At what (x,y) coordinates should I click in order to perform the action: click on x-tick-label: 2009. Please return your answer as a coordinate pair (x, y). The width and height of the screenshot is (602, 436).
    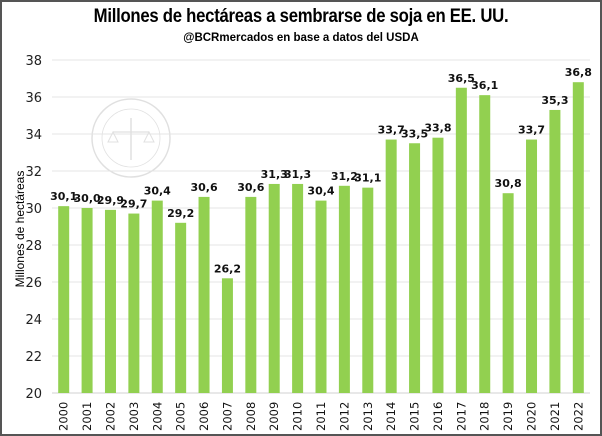
    Looking at the image, I should click on (274, 416).